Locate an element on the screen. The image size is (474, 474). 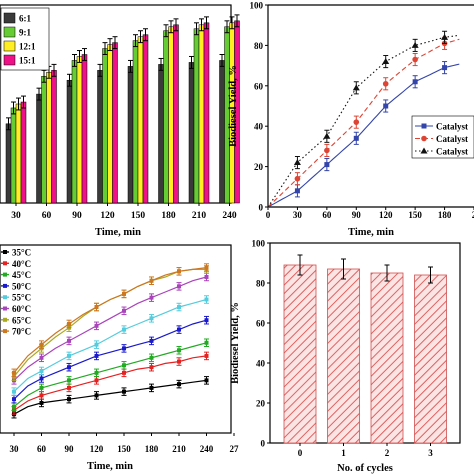
x-tick-label: 210 is located at coordinates (179, 449).